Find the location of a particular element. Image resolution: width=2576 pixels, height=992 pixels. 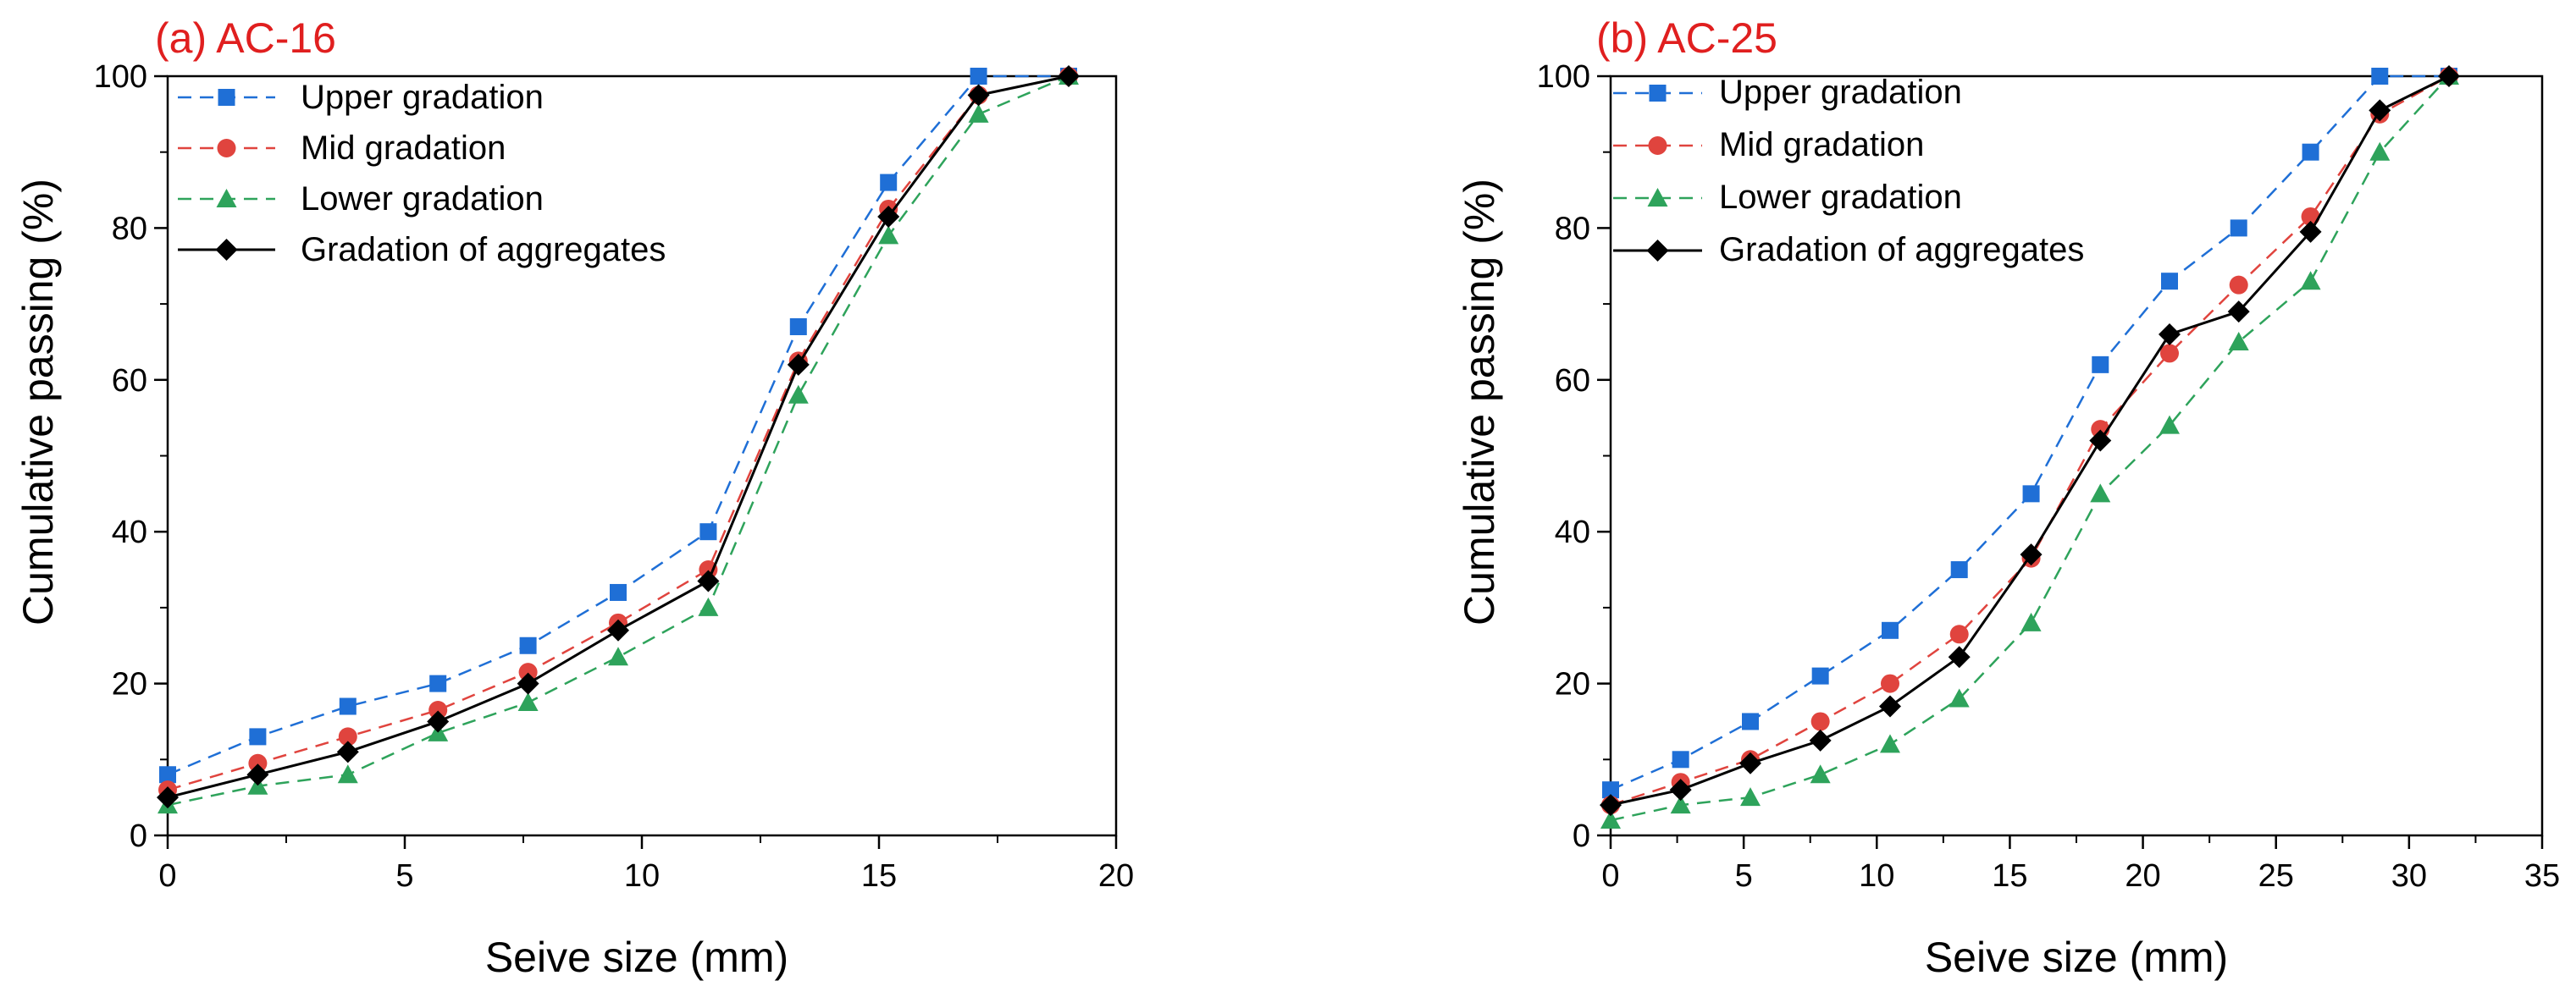

x-axis-title: Seive size (mm) is located at coordinates (636, 957).